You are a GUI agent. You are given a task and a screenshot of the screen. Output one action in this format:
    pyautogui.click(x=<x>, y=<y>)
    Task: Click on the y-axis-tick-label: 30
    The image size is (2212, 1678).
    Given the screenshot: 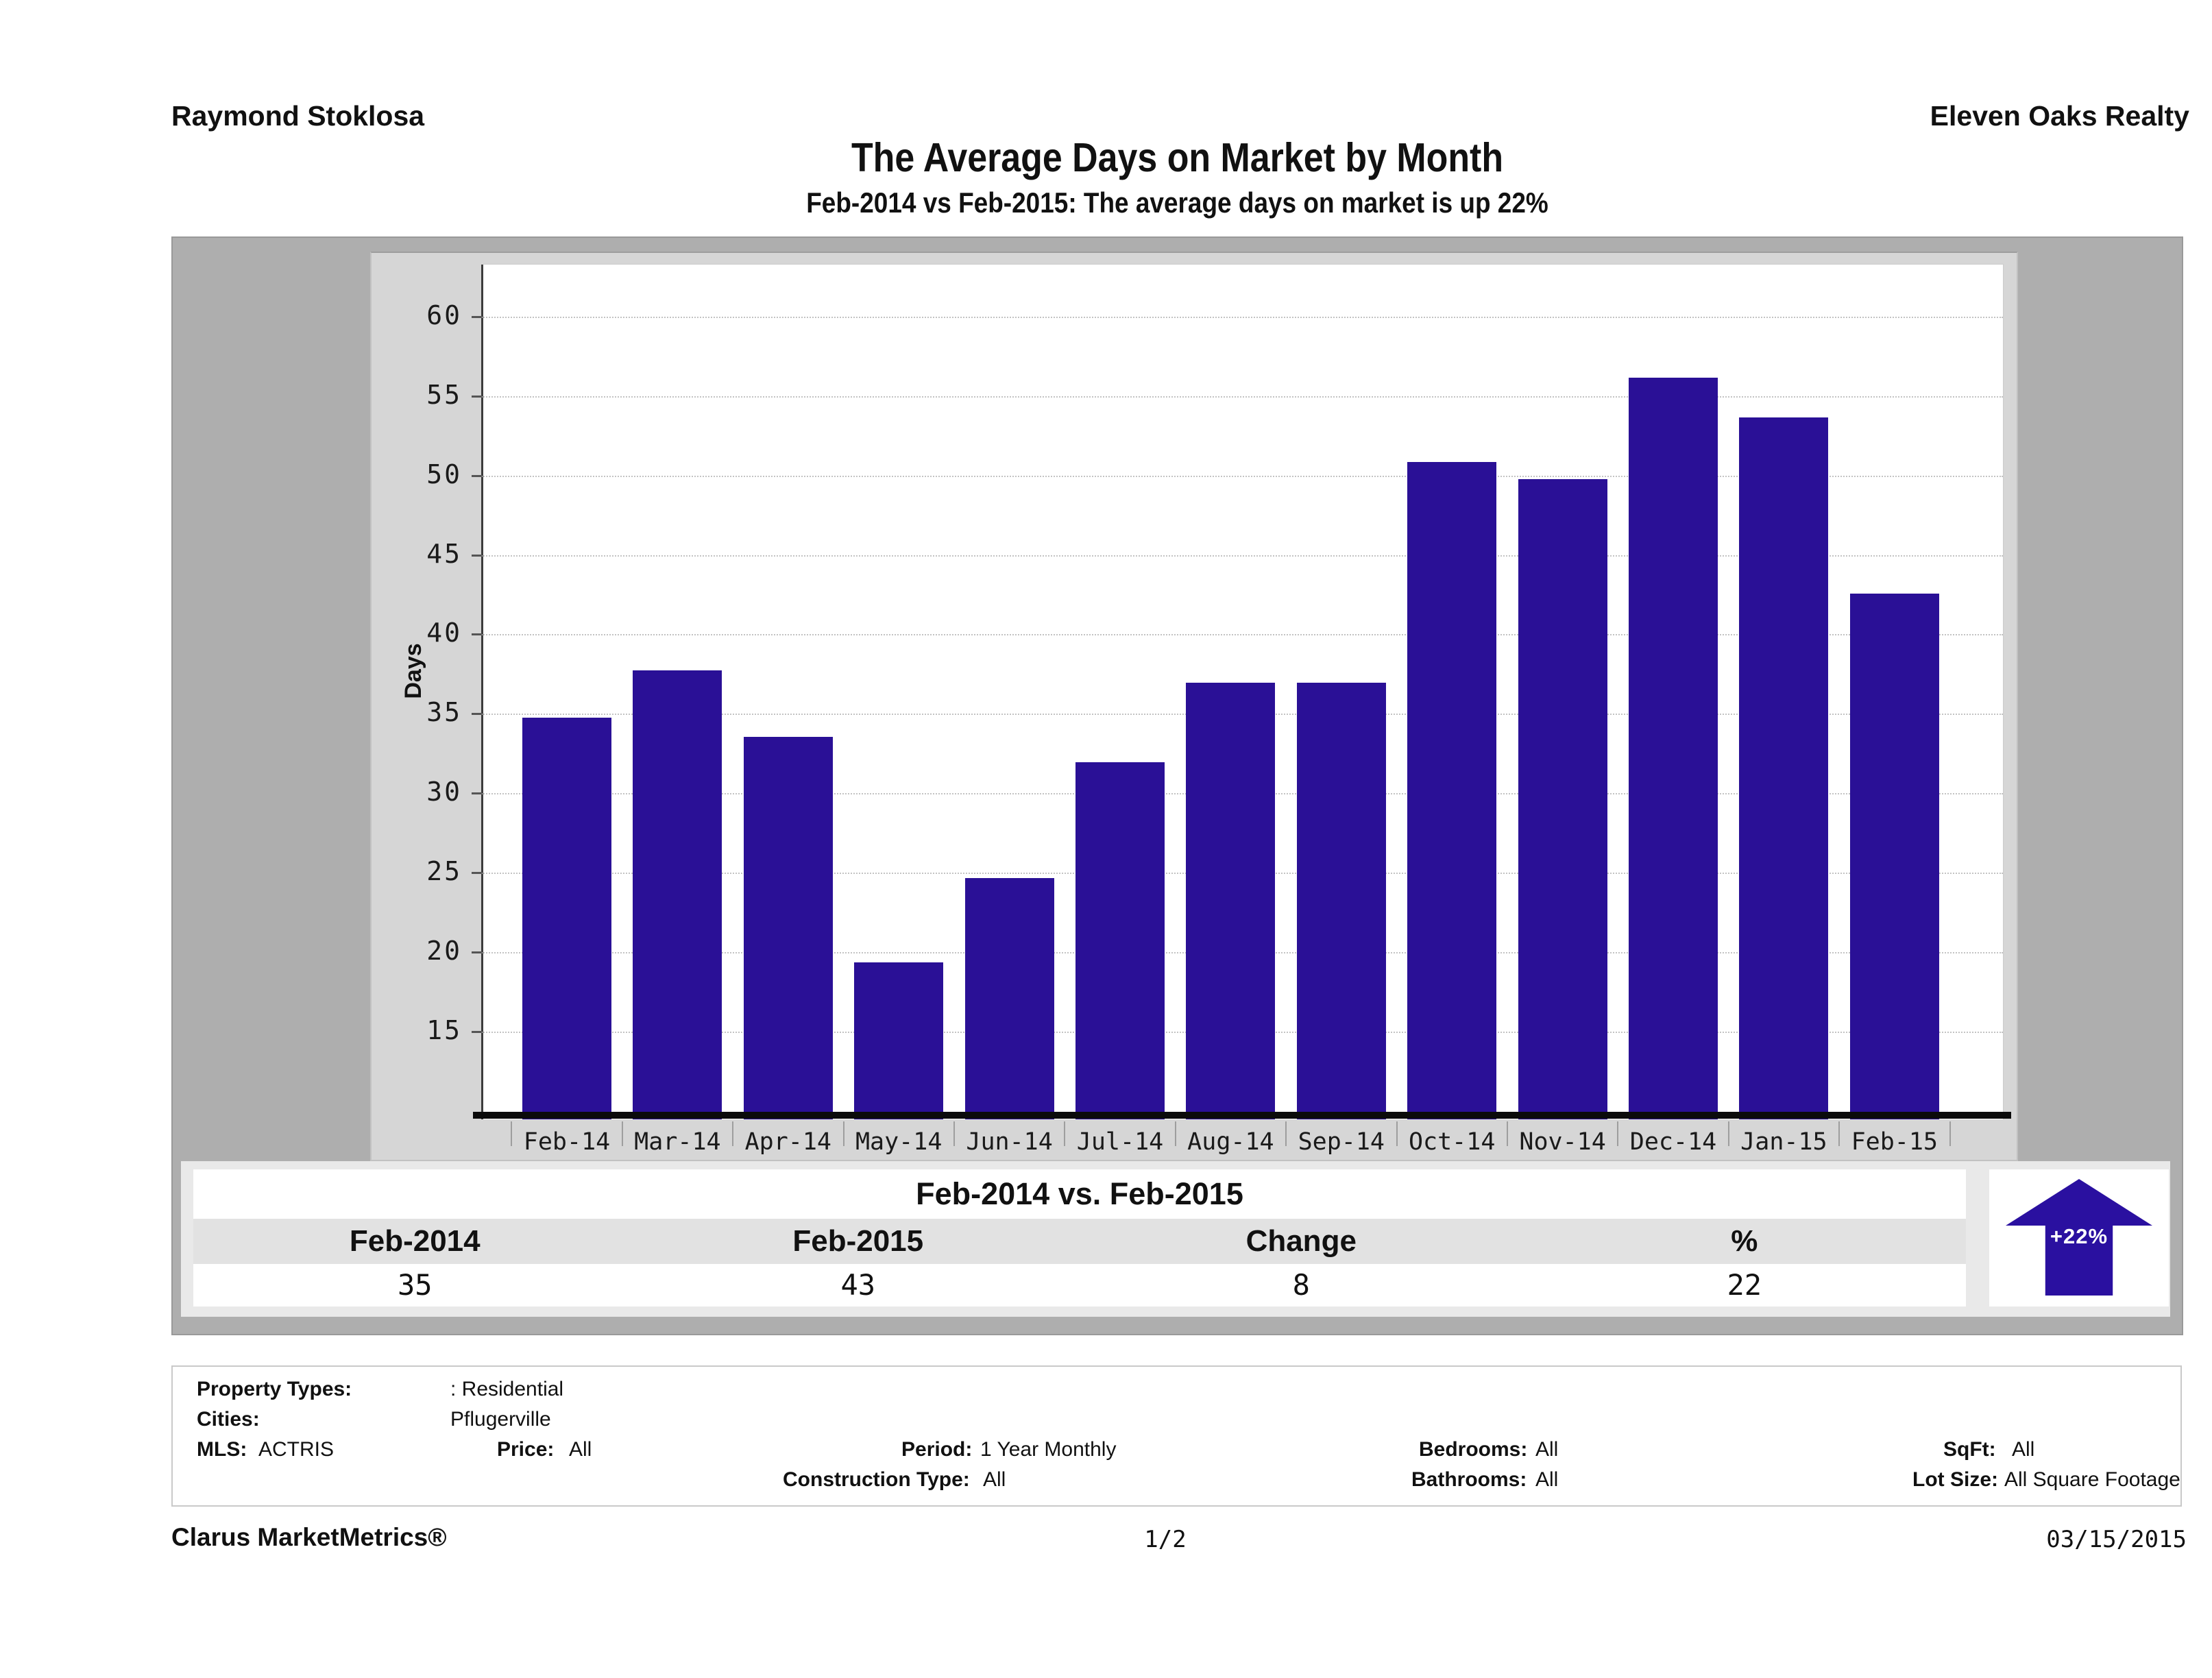 What is the action you would take?
    pyautogui.click(x=444, y=792)
    